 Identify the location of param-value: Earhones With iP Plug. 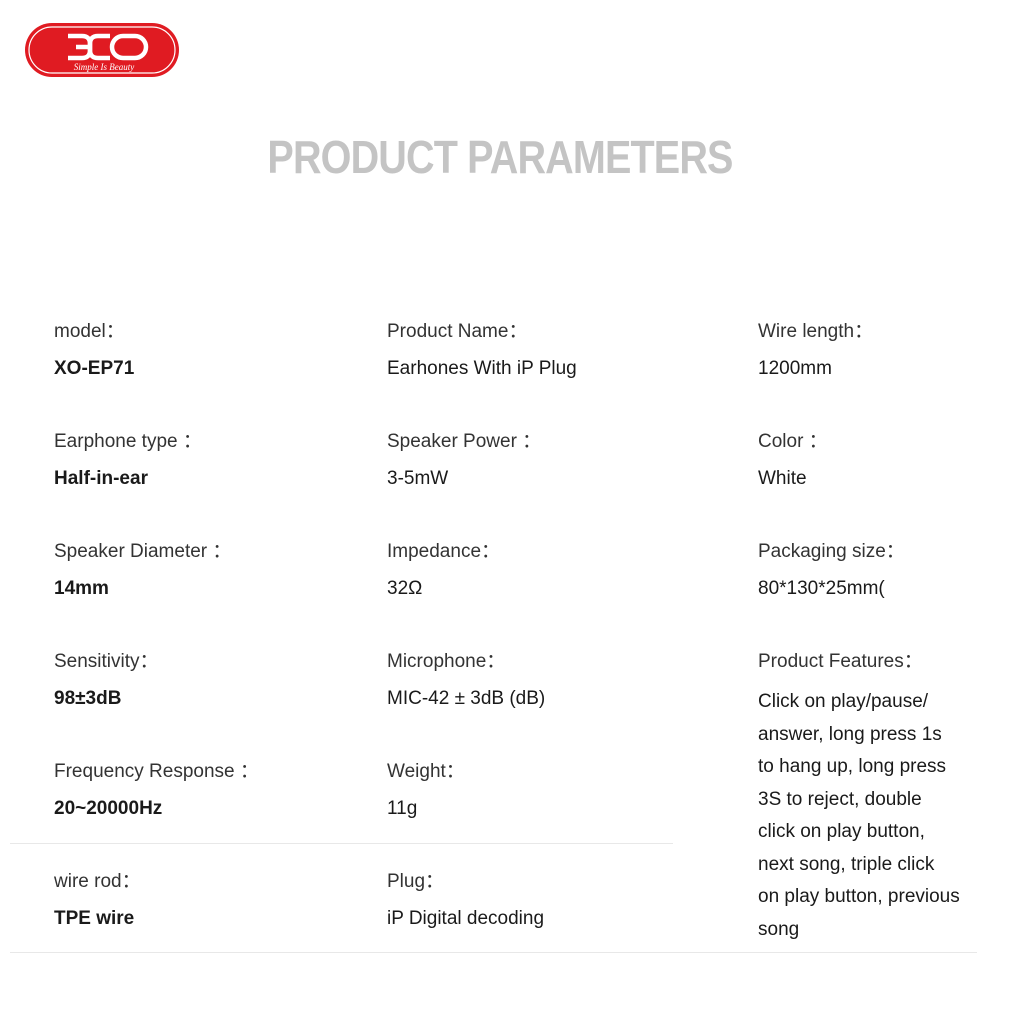
(482, 368).